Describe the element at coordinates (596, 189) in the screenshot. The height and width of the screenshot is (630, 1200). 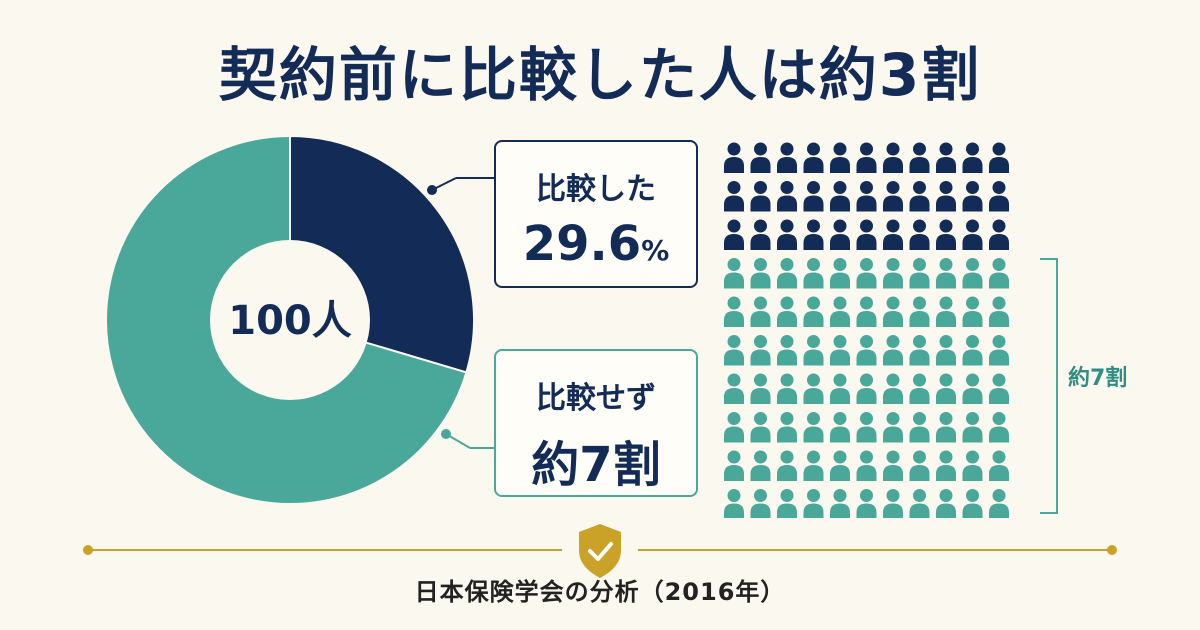
I see `callout-compared-label: 比較した` at that location.